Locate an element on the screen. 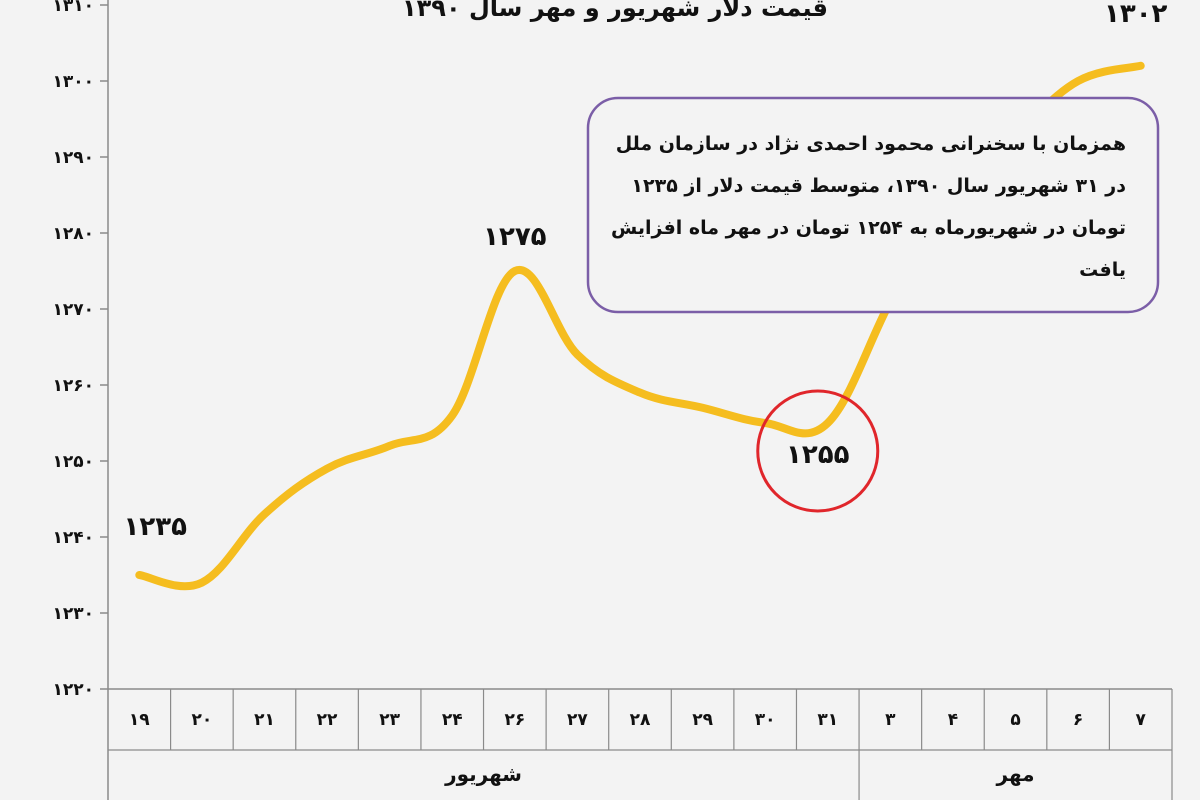  x-tick-label: ۴ is located at coordinates (953, 720).